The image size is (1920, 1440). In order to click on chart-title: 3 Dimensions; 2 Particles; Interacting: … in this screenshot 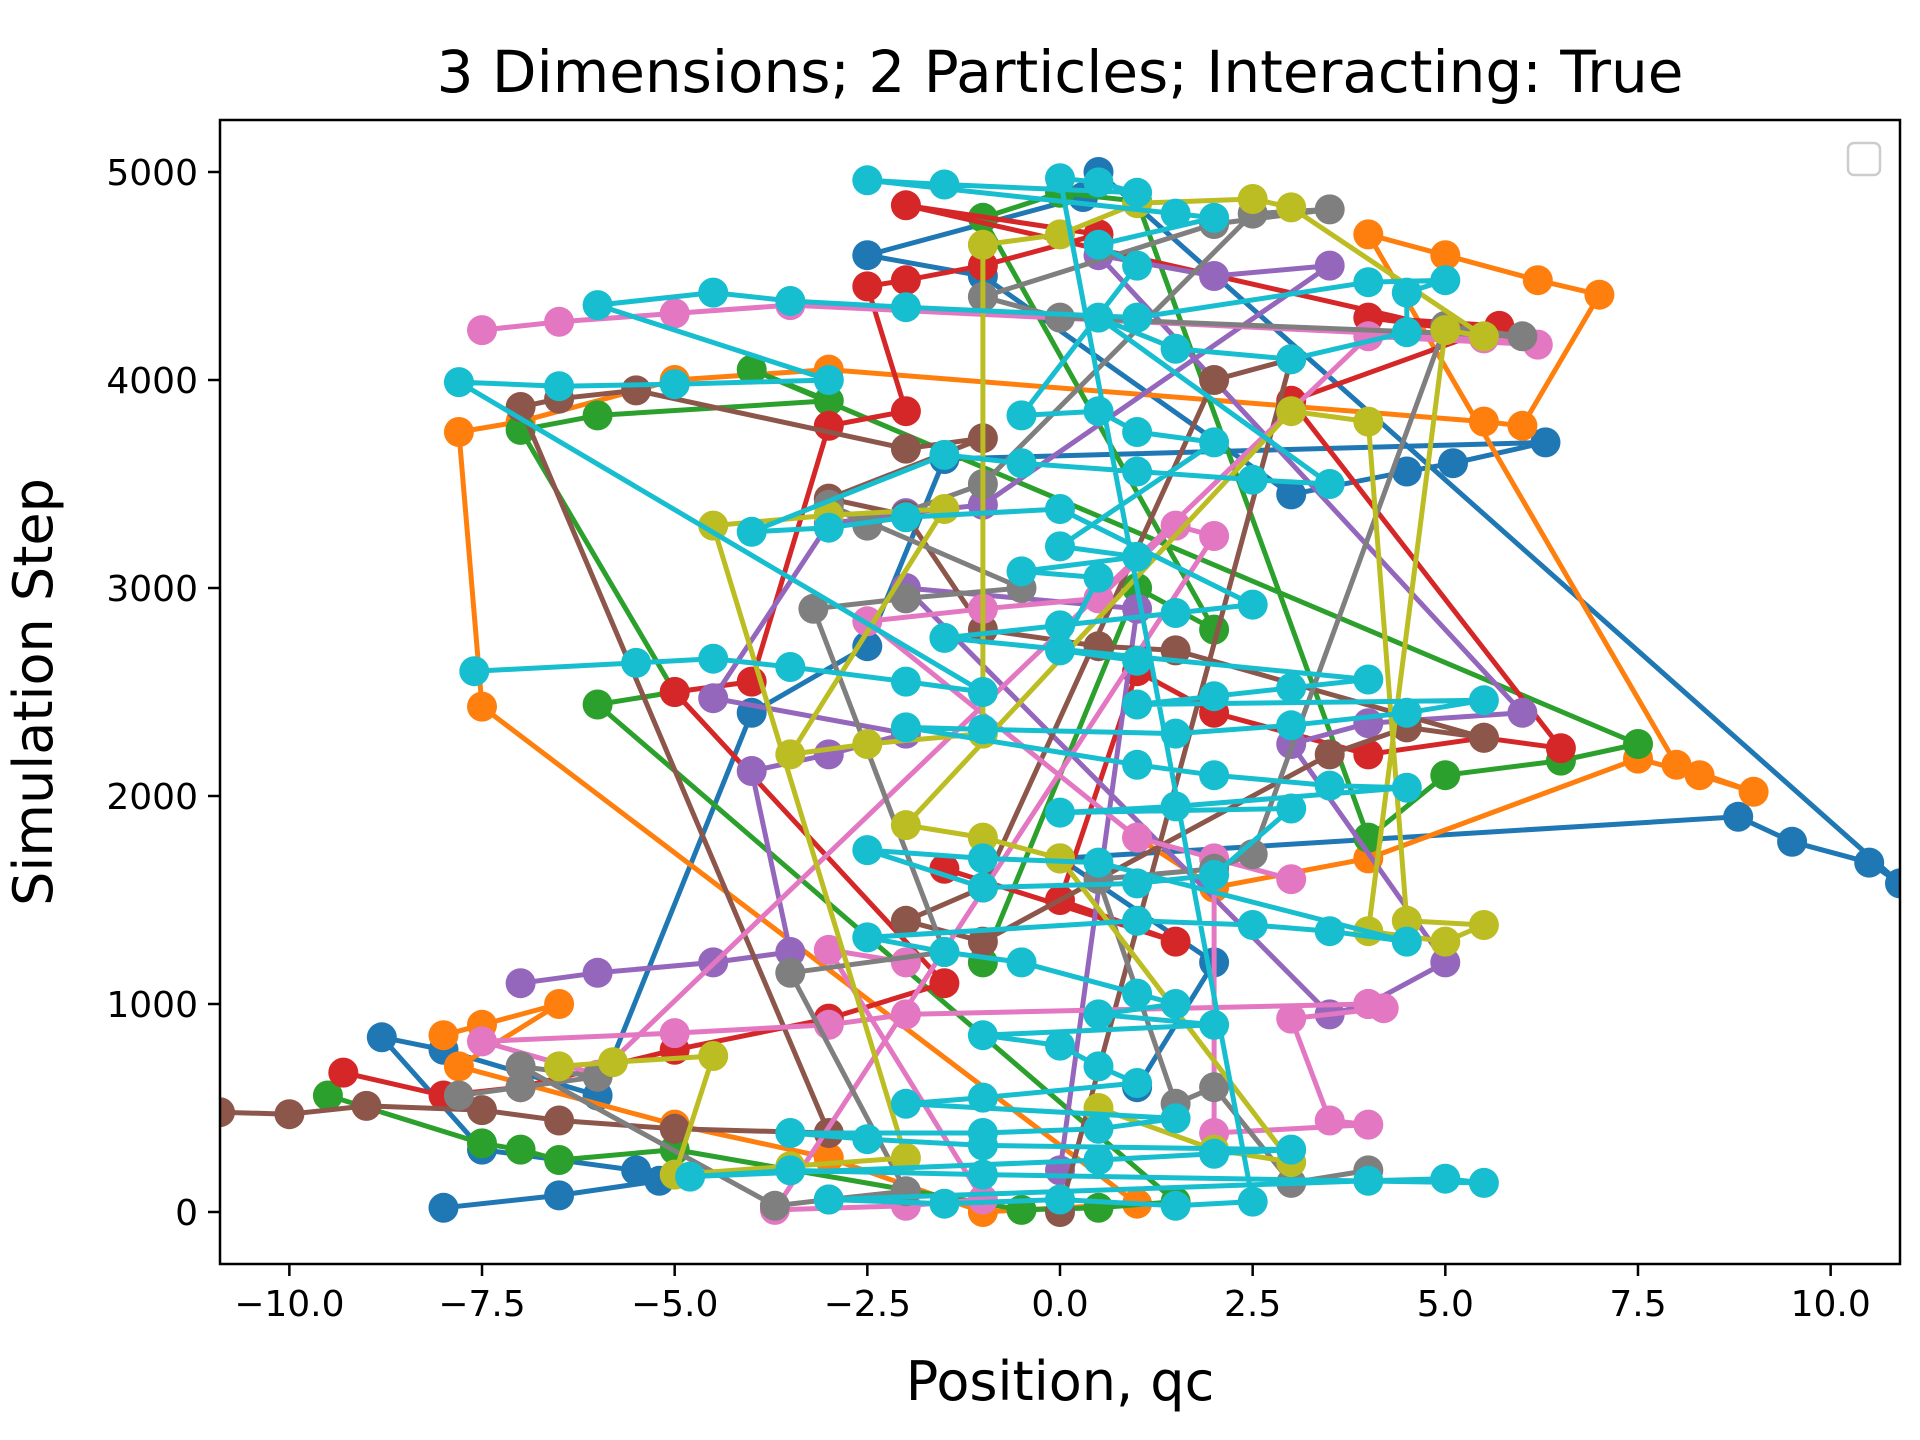, I will do `click(1060, 72)`.